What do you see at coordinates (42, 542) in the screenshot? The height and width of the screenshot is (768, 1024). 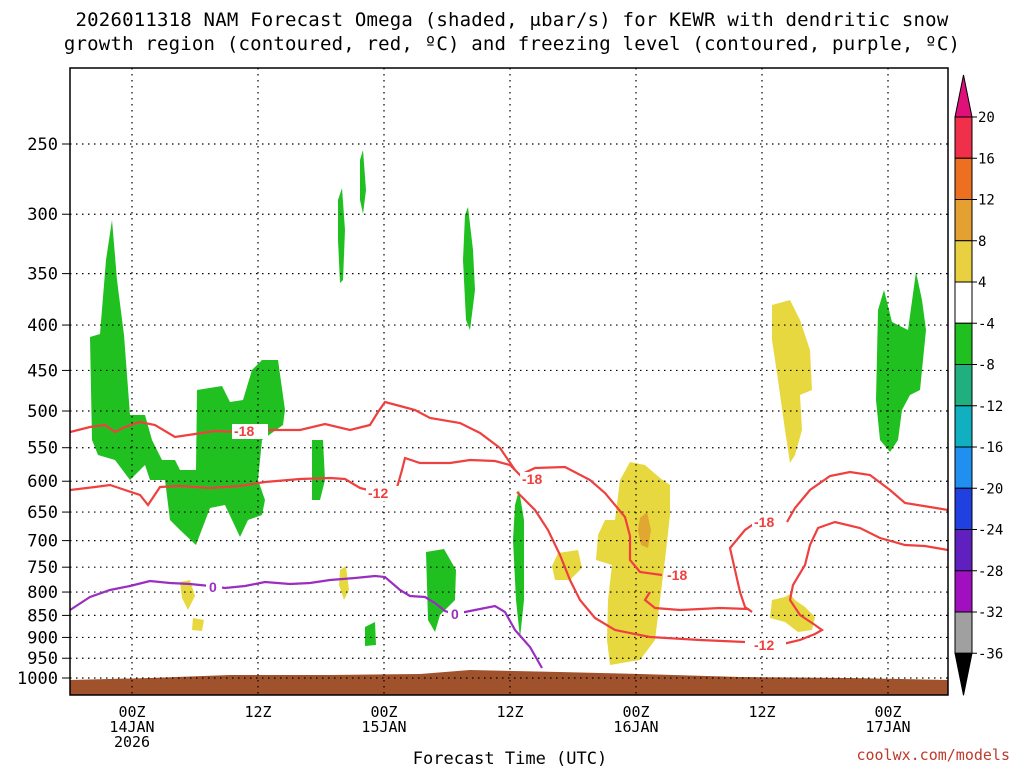 I see `y-tick-label: 700` at bounding box center [42, 542].